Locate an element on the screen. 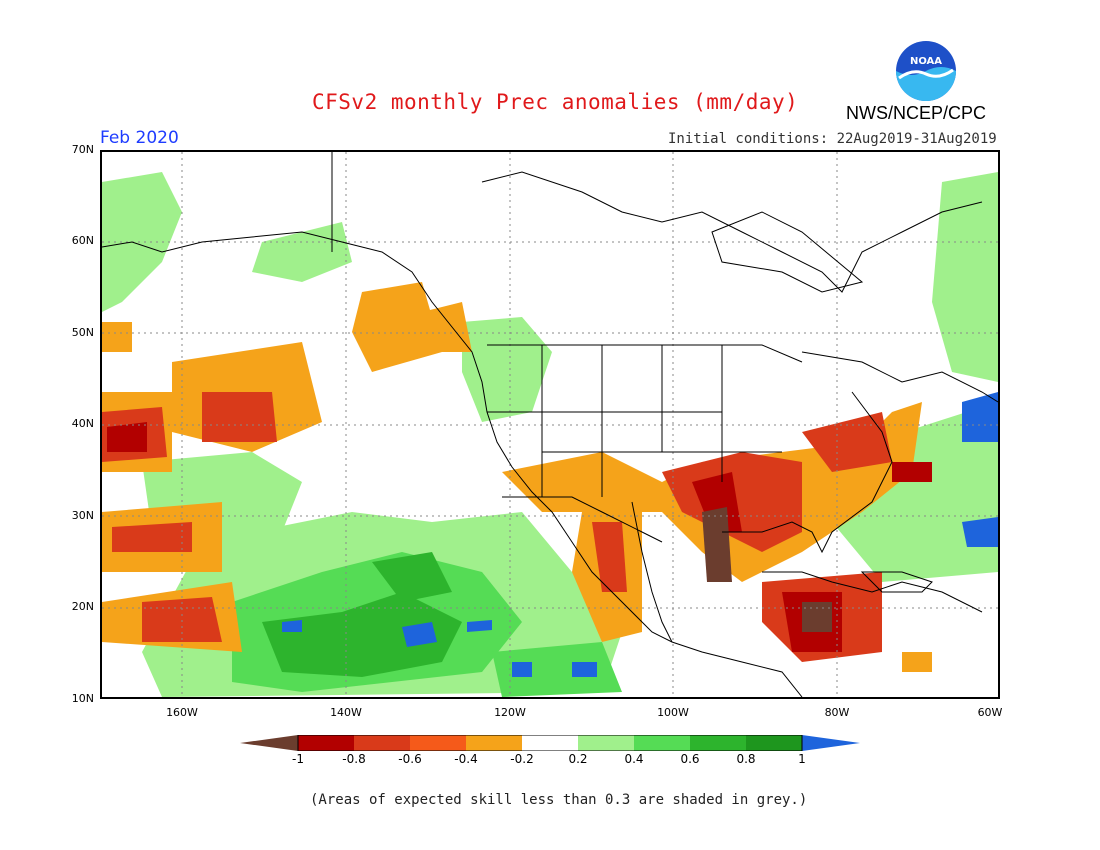  logo-text: NOAA is located at coordinates (926, 61).